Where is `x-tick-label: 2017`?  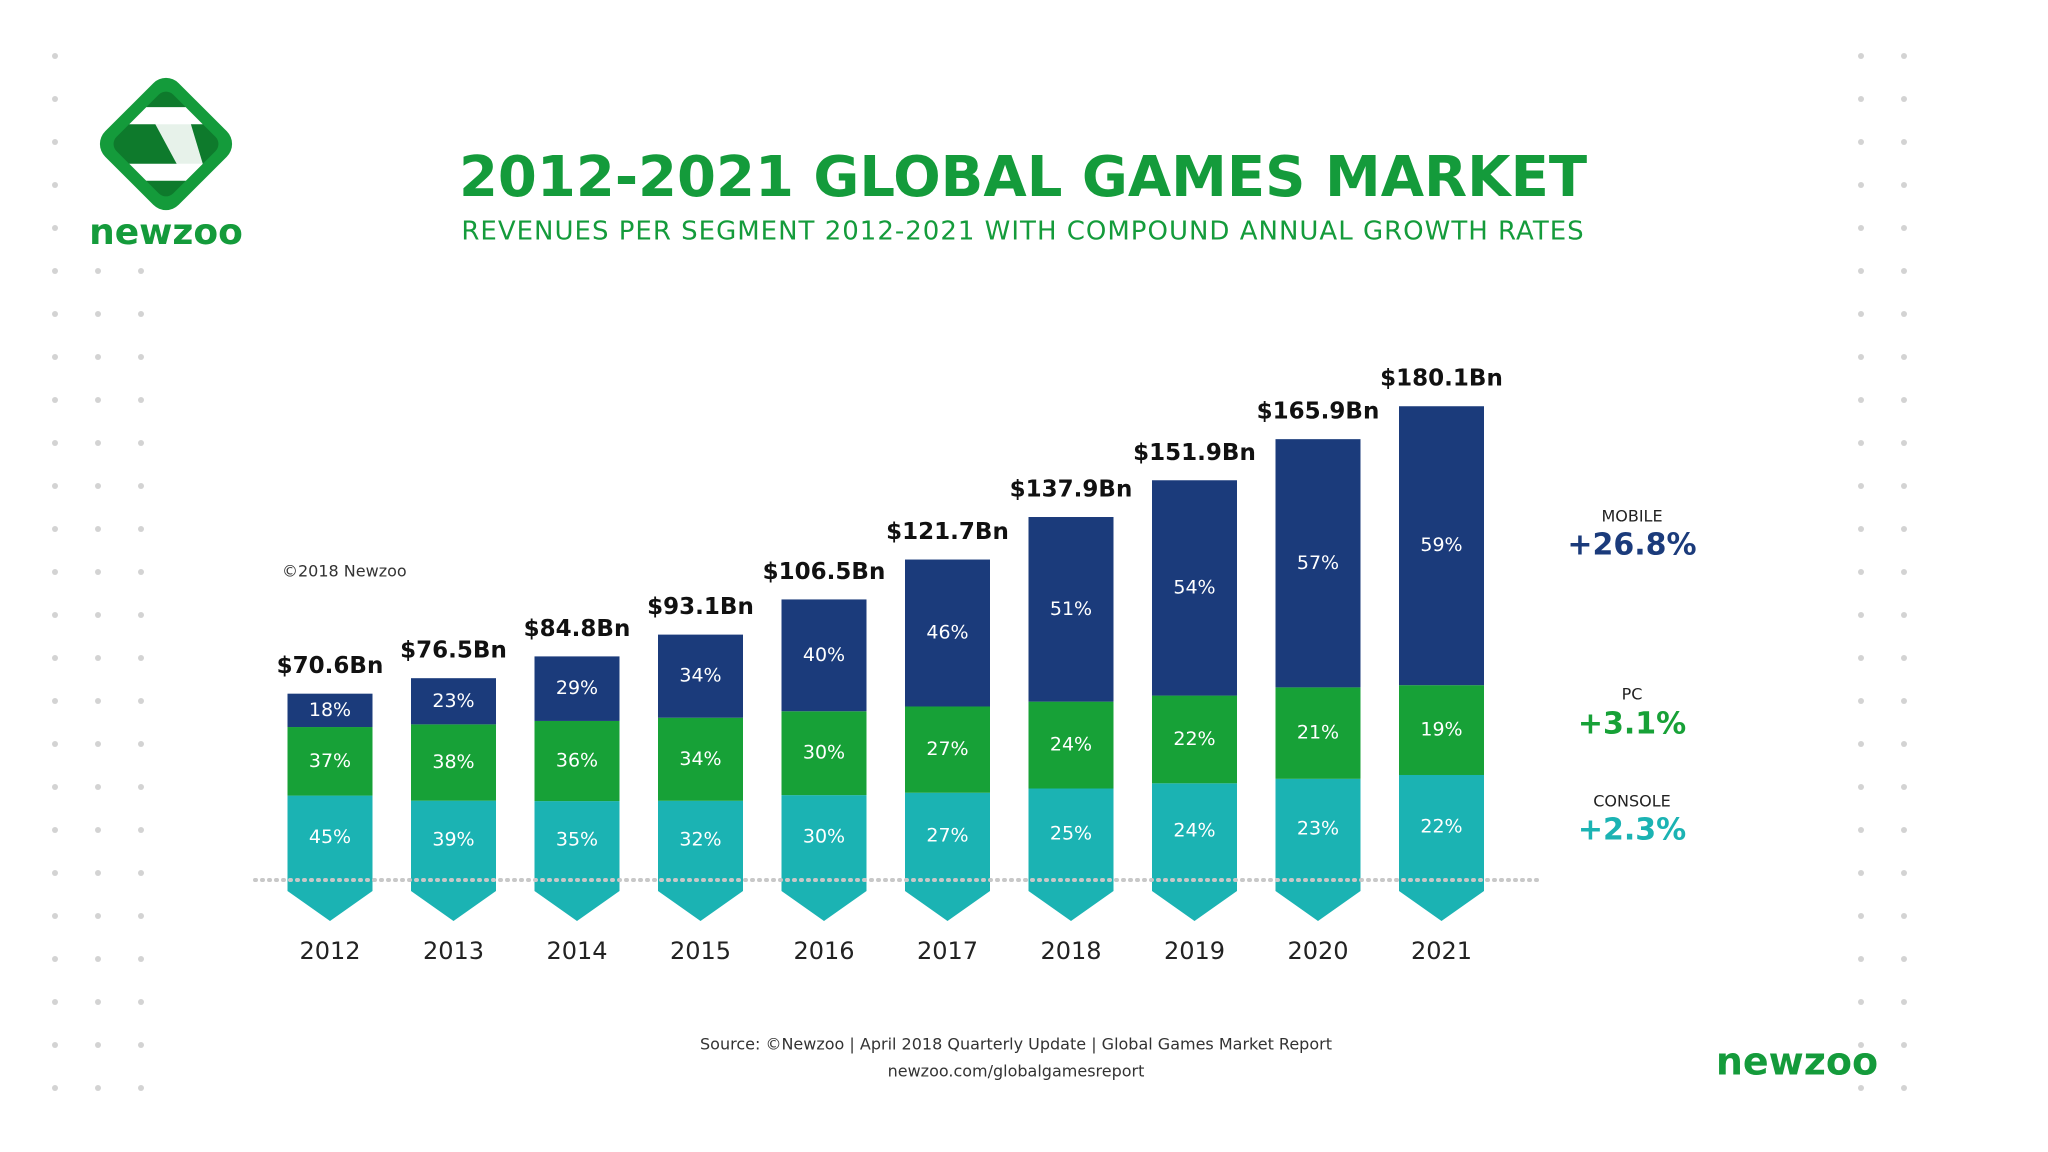 x-tick-label: 2017 is located at coordinates (947, 951).